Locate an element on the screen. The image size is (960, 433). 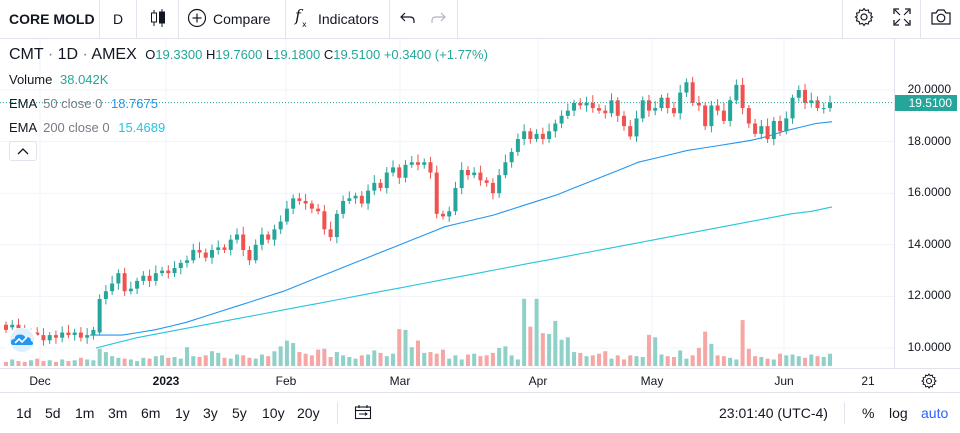
axis-settings-icon is located at coordinates (929, 383).